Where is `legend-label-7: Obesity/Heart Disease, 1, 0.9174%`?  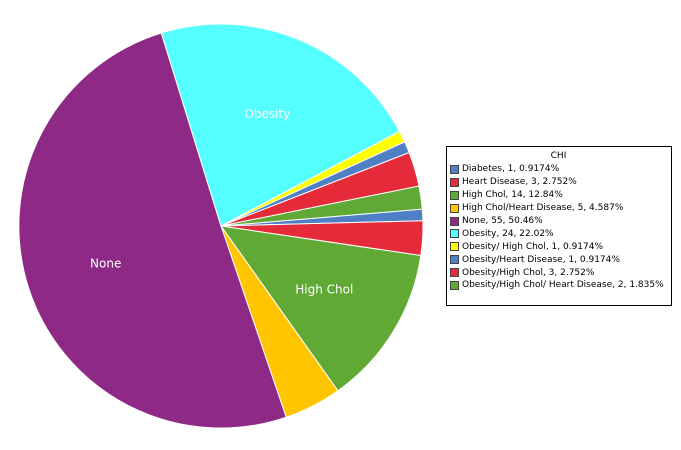
legend-label-7: Obesity/Heart Disease, 1, 0.9174% is located at coordinates (541, 259).